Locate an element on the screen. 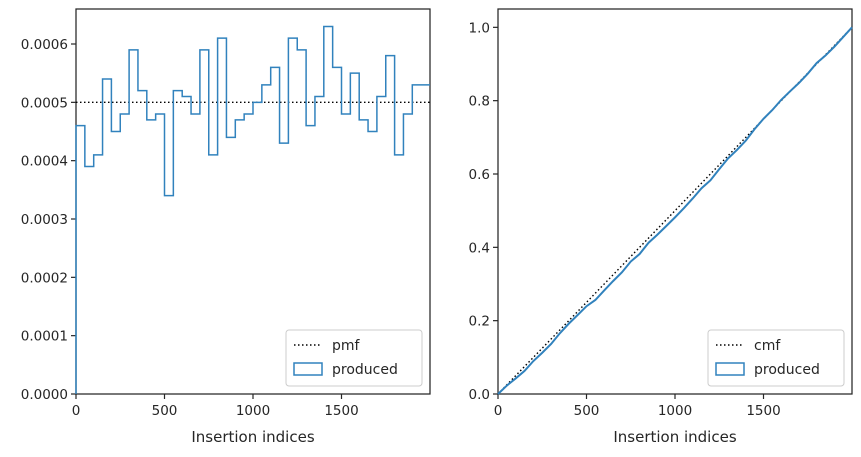 The image size is (861, 457). y-tick-label: 0.0005 is located at coordinates (44, 103).